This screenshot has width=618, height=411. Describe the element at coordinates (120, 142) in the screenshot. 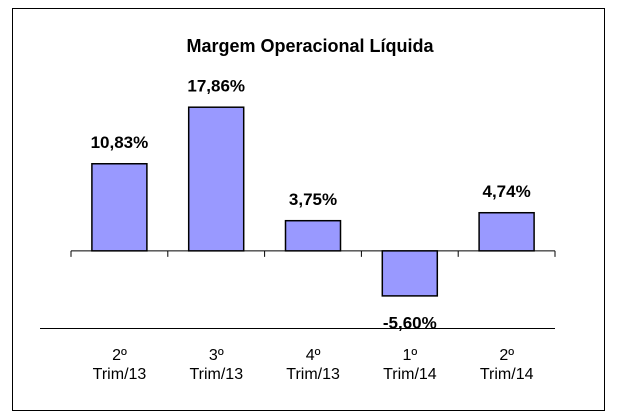

I see `data-label: 10,83%` at that location.